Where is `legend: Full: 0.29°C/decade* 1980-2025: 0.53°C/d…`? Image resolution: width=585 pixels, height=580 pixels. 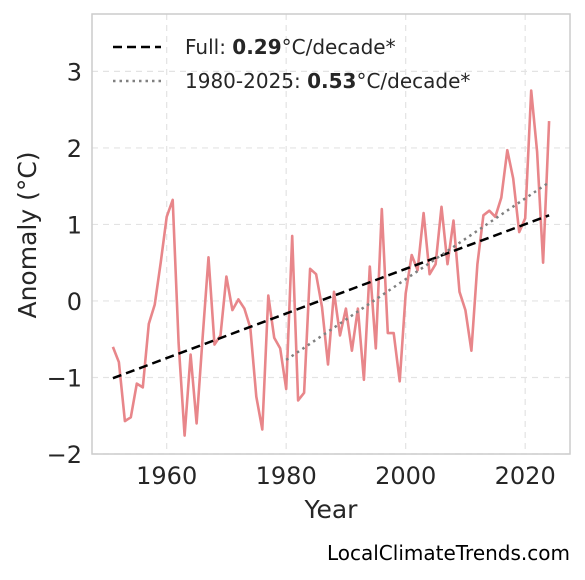 legend: Full: 0.29°C/decade* 1980-2025: 0.53°C/d… is located at coordinates (291, 64).